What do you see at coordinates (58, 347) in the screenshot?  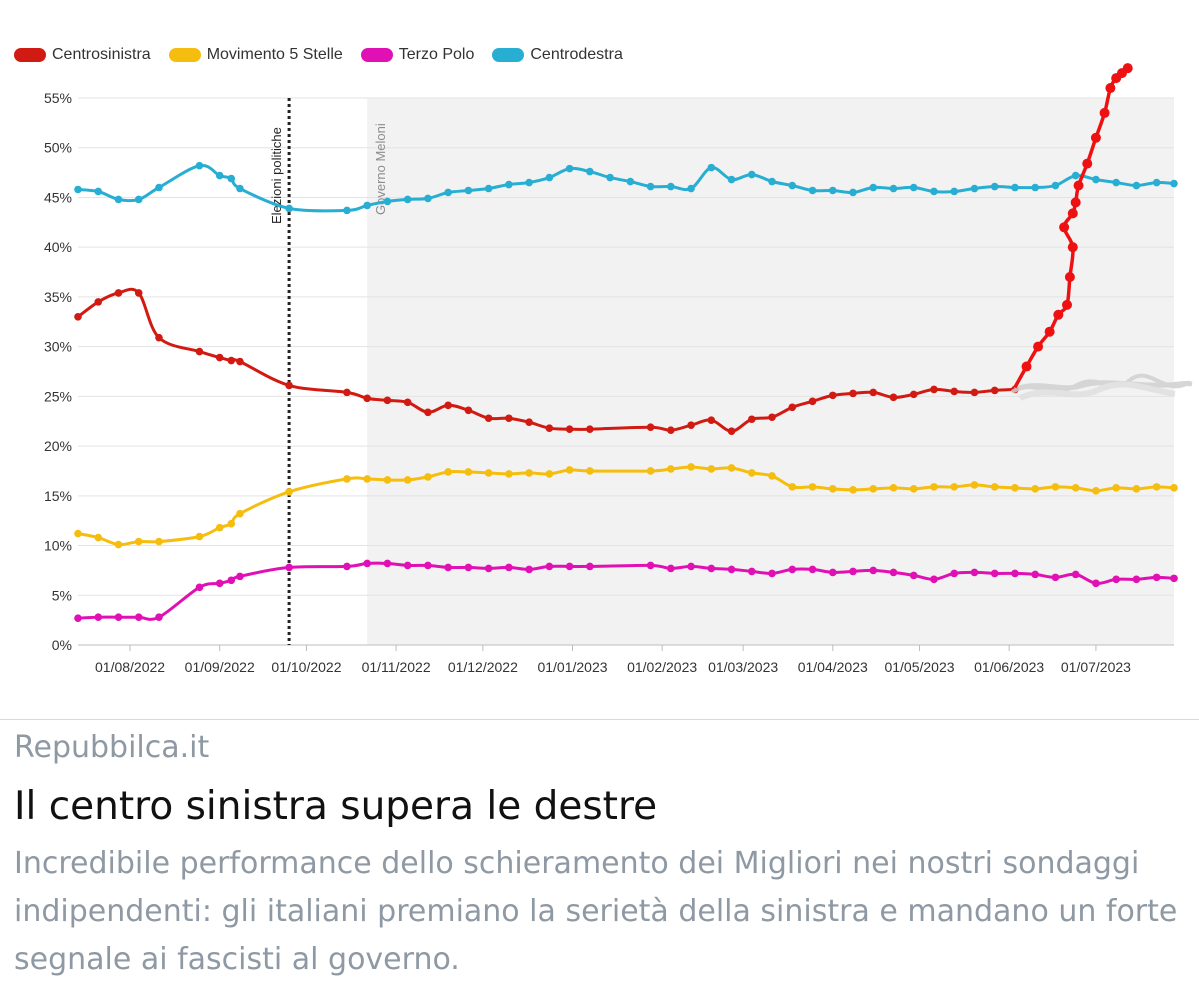 I see `y-tick-label: 30%` at bounding box center [58, 347].